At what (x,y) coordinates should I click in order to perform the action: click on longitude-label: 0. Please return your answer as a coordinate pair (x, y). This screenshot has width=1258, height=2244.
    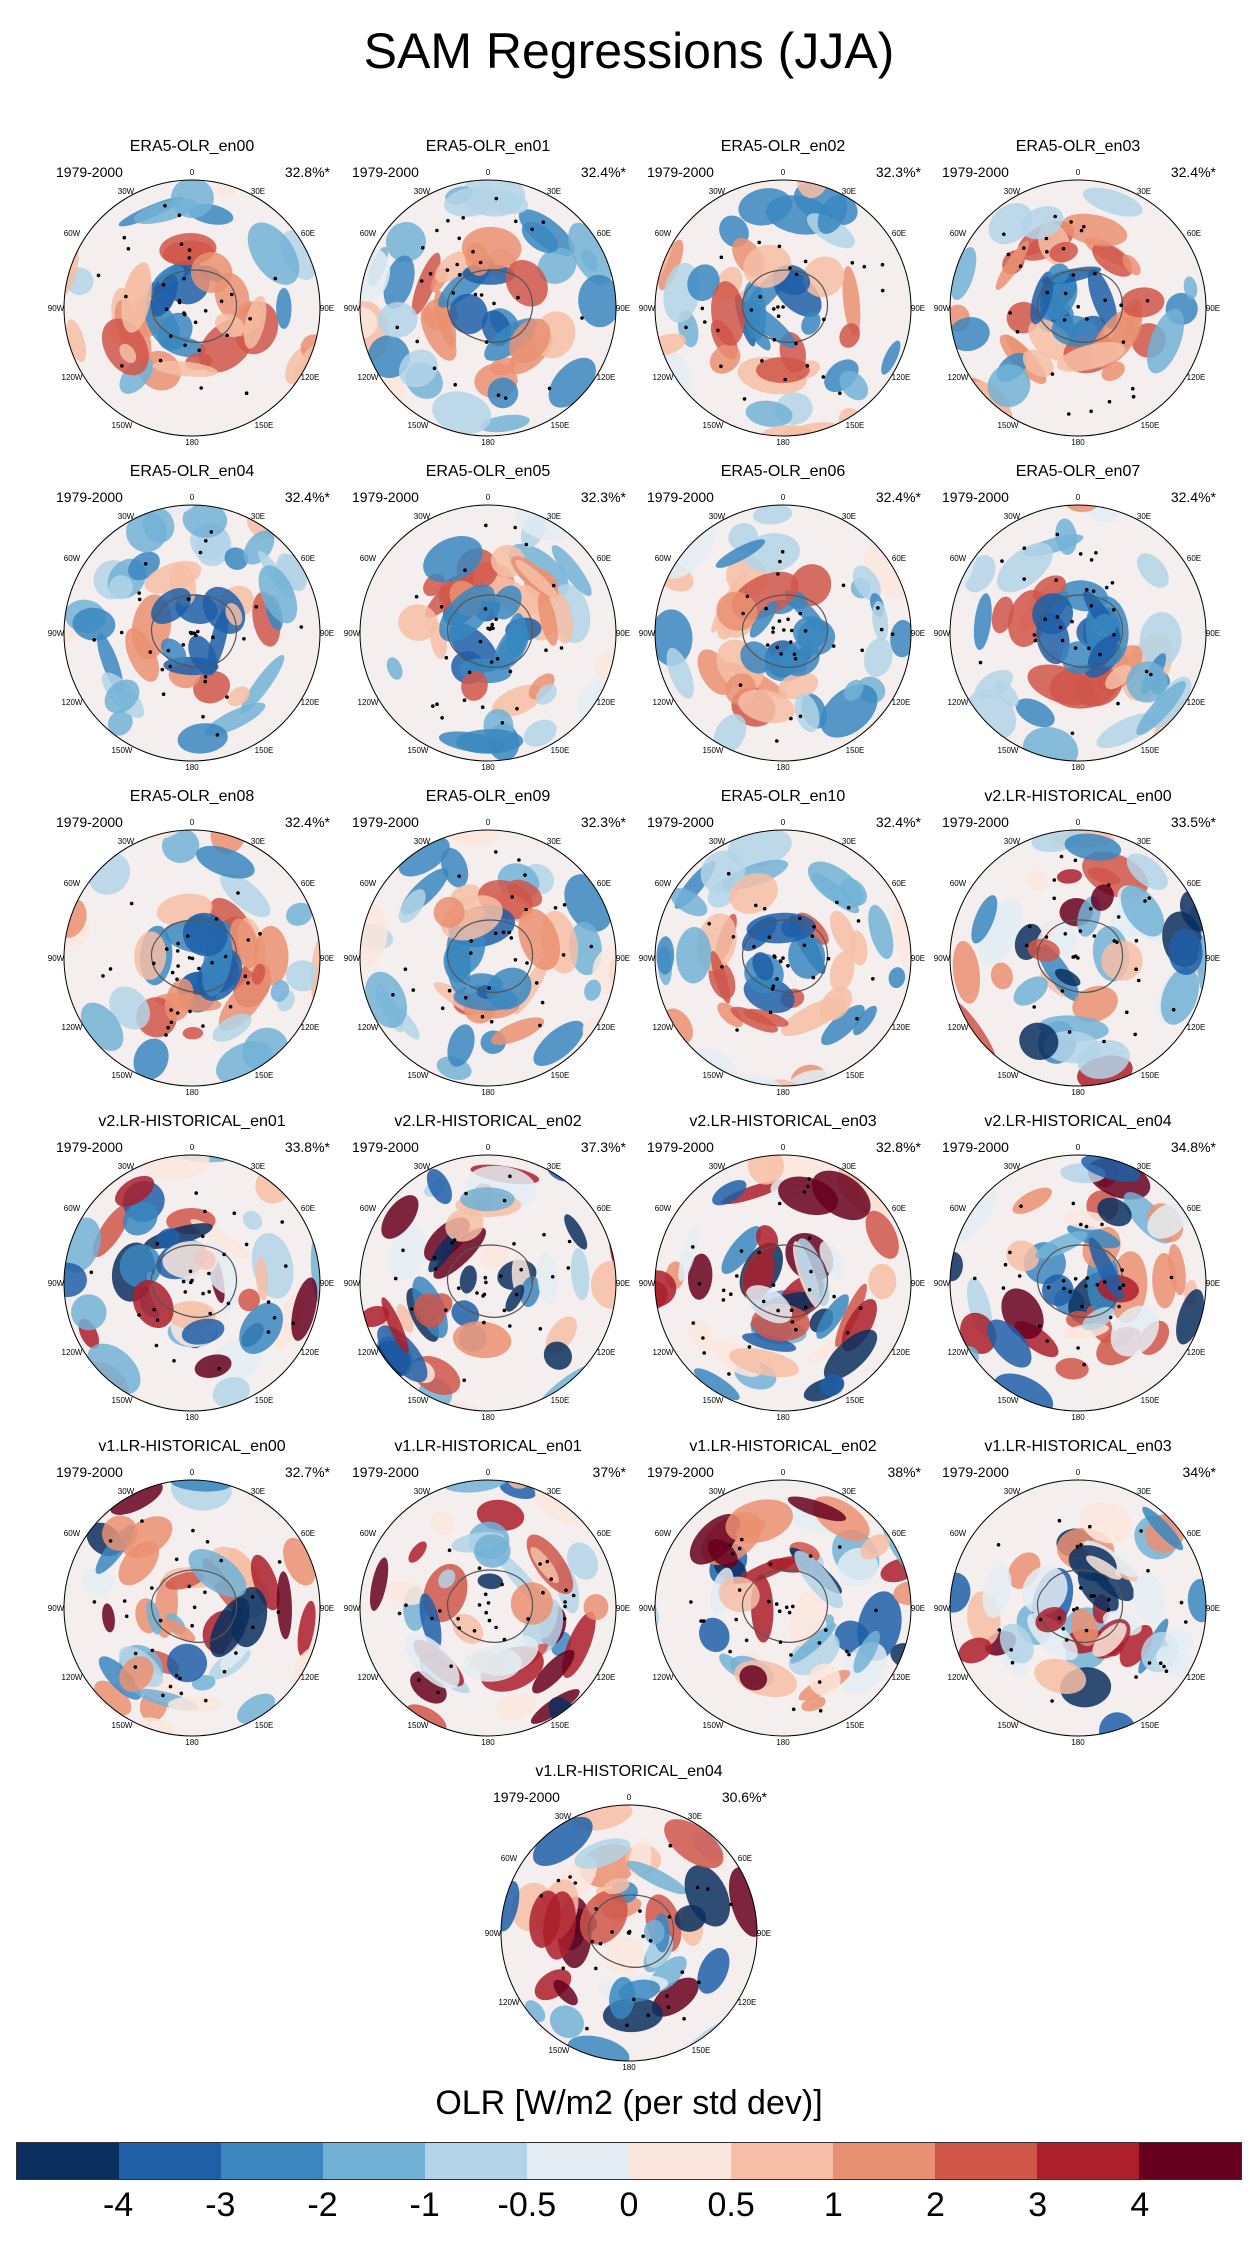
    Looking at the image, I should click on (192, 172).